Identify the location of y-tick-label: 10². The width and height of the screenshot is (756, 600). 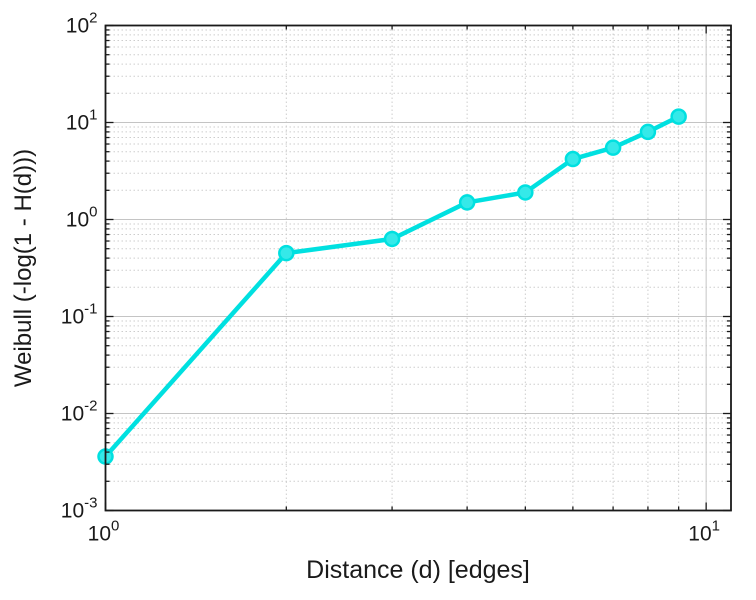
(82, 24).